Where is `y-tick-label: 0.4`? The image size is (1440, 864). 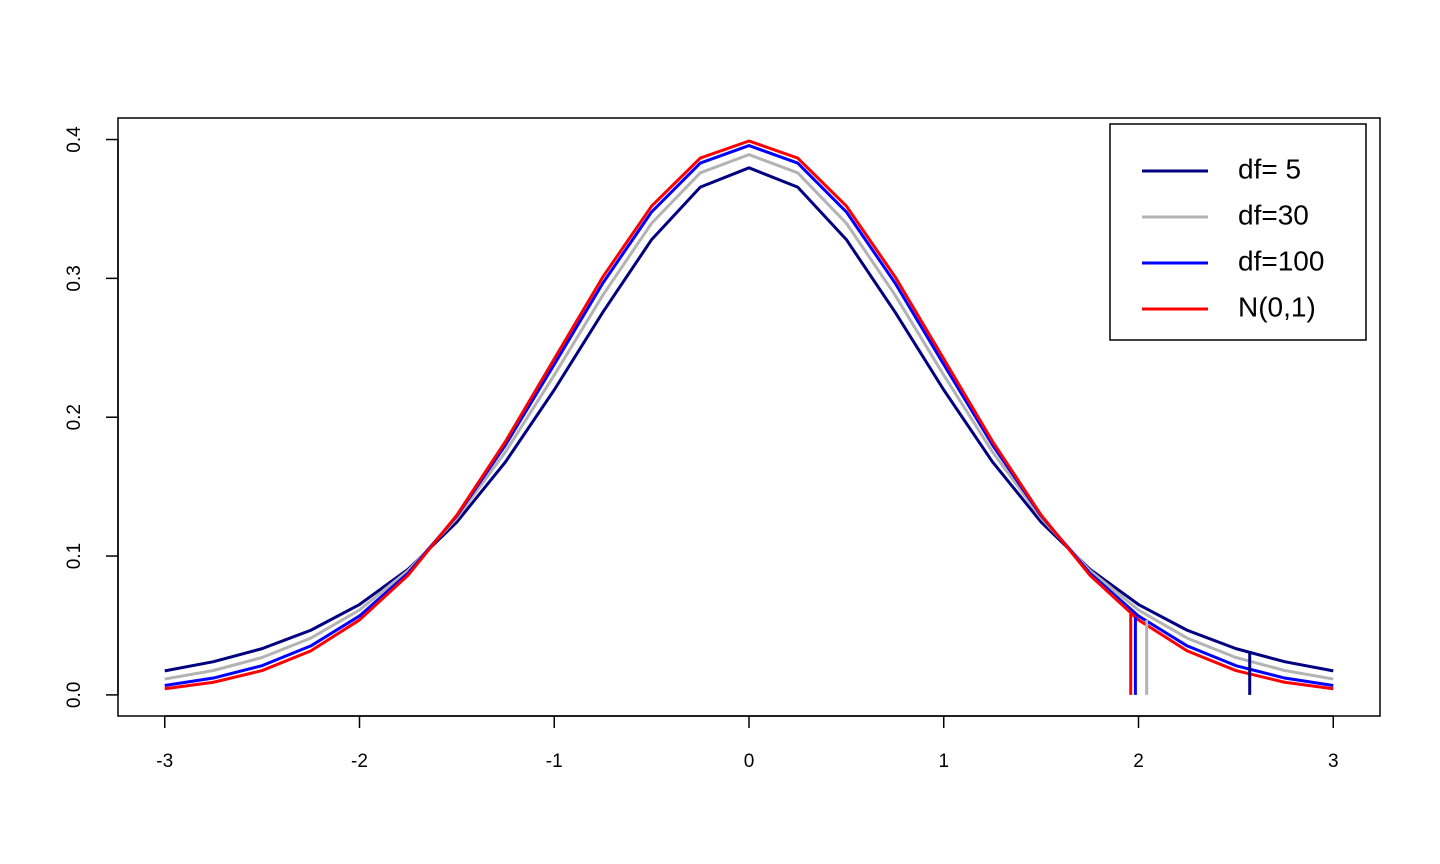
y-tick-label: 0.4 is located at coordinates (74, 139).